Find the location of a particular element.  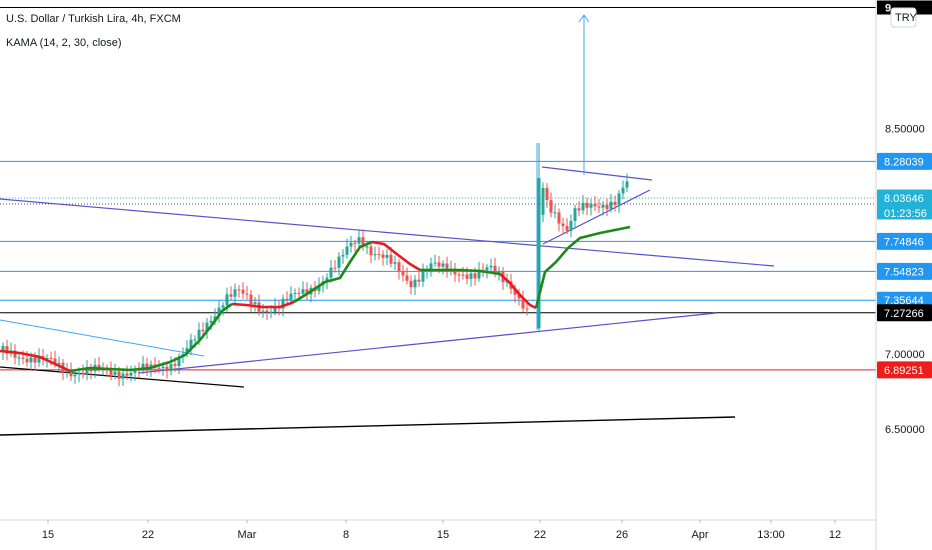

x-tick-label-5: 22 is located at coordinates (540, 535).